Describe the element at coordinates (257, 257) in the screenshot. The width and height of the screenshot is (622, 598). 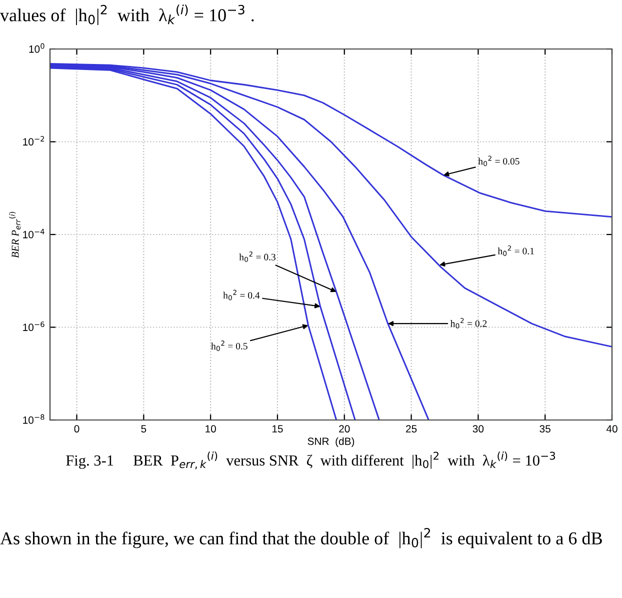
I see `annotation: h$_{0}$$^{2}$ = 0.3` at that location.